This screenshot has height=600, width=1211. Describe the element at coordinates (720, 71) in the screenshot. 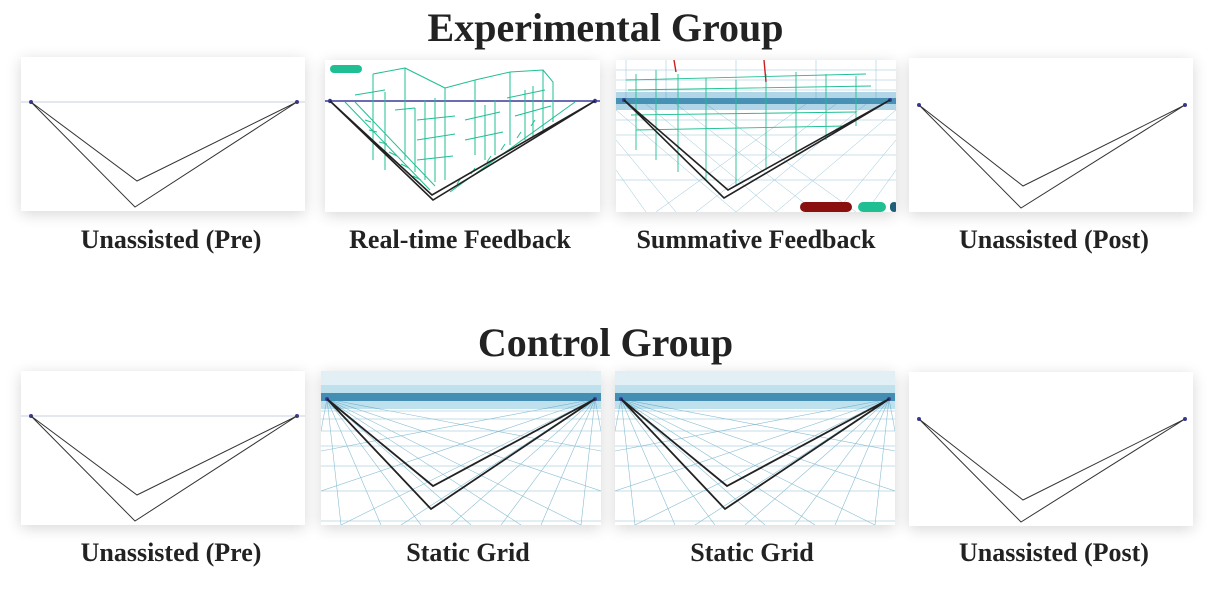

I see `red-marker-lines` at that location.